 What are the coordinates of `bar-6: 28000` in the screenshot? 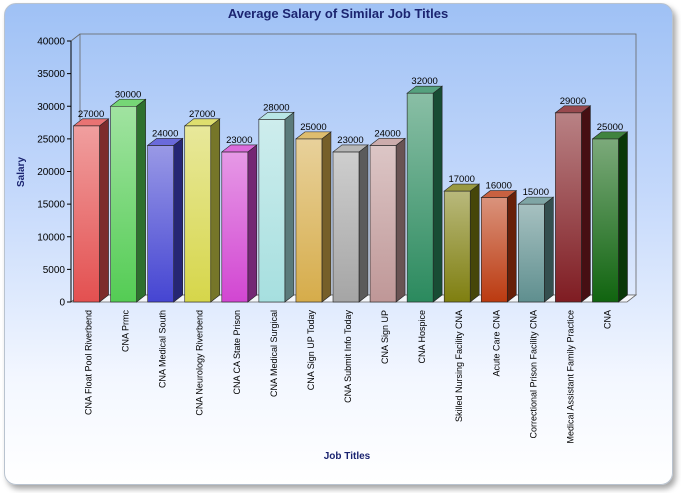 It's located at (276, 202).